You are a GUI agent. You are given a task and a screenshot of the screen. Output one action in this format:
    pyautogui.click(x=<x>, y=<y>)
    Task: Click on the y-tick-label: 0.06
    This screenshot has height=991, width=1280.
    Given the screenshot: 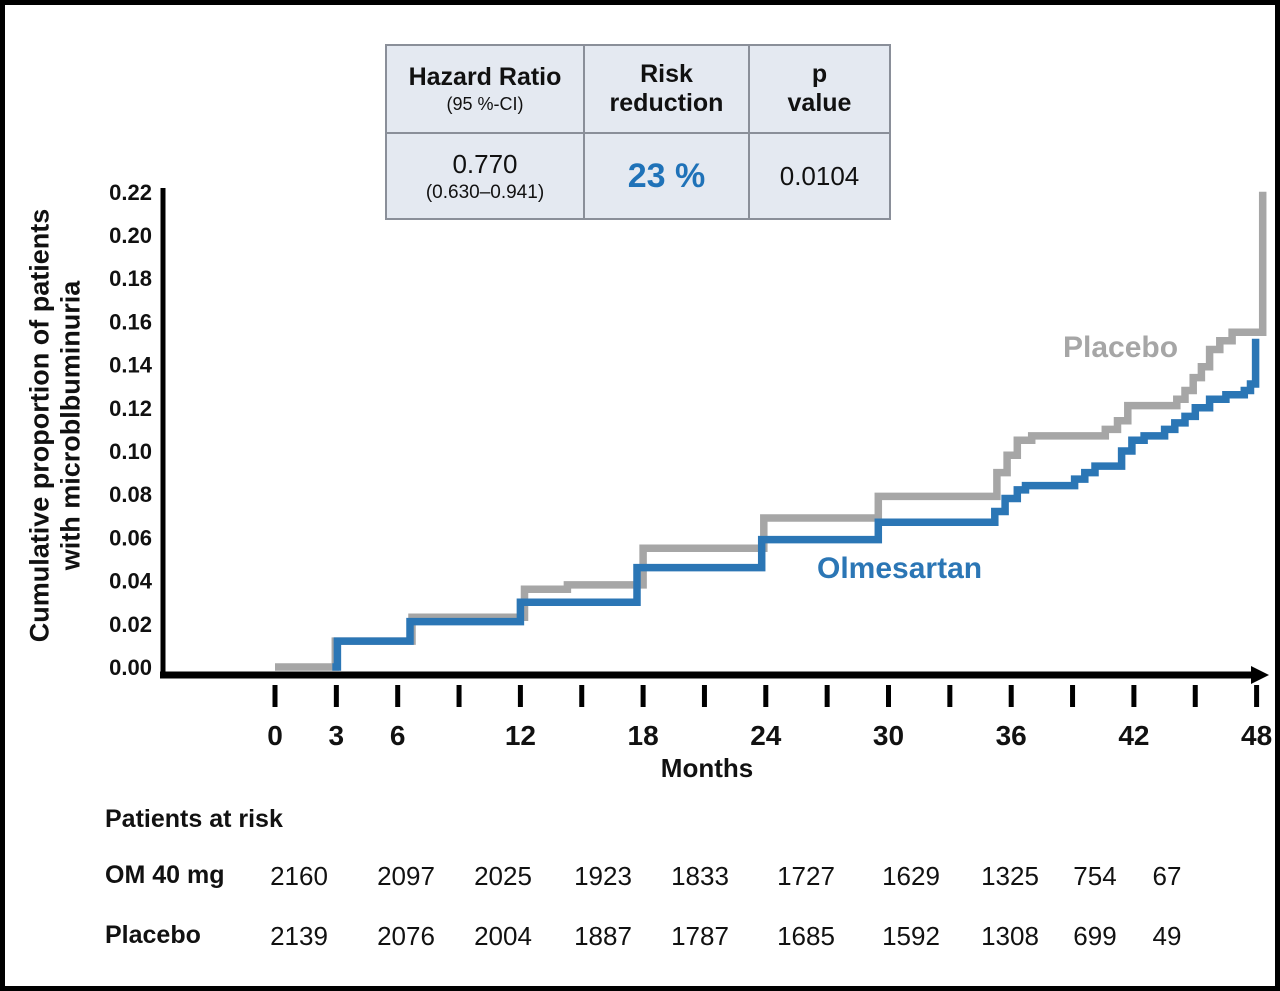 What is the action you would take?
    pyautogui.click(x=130, y=537)
    